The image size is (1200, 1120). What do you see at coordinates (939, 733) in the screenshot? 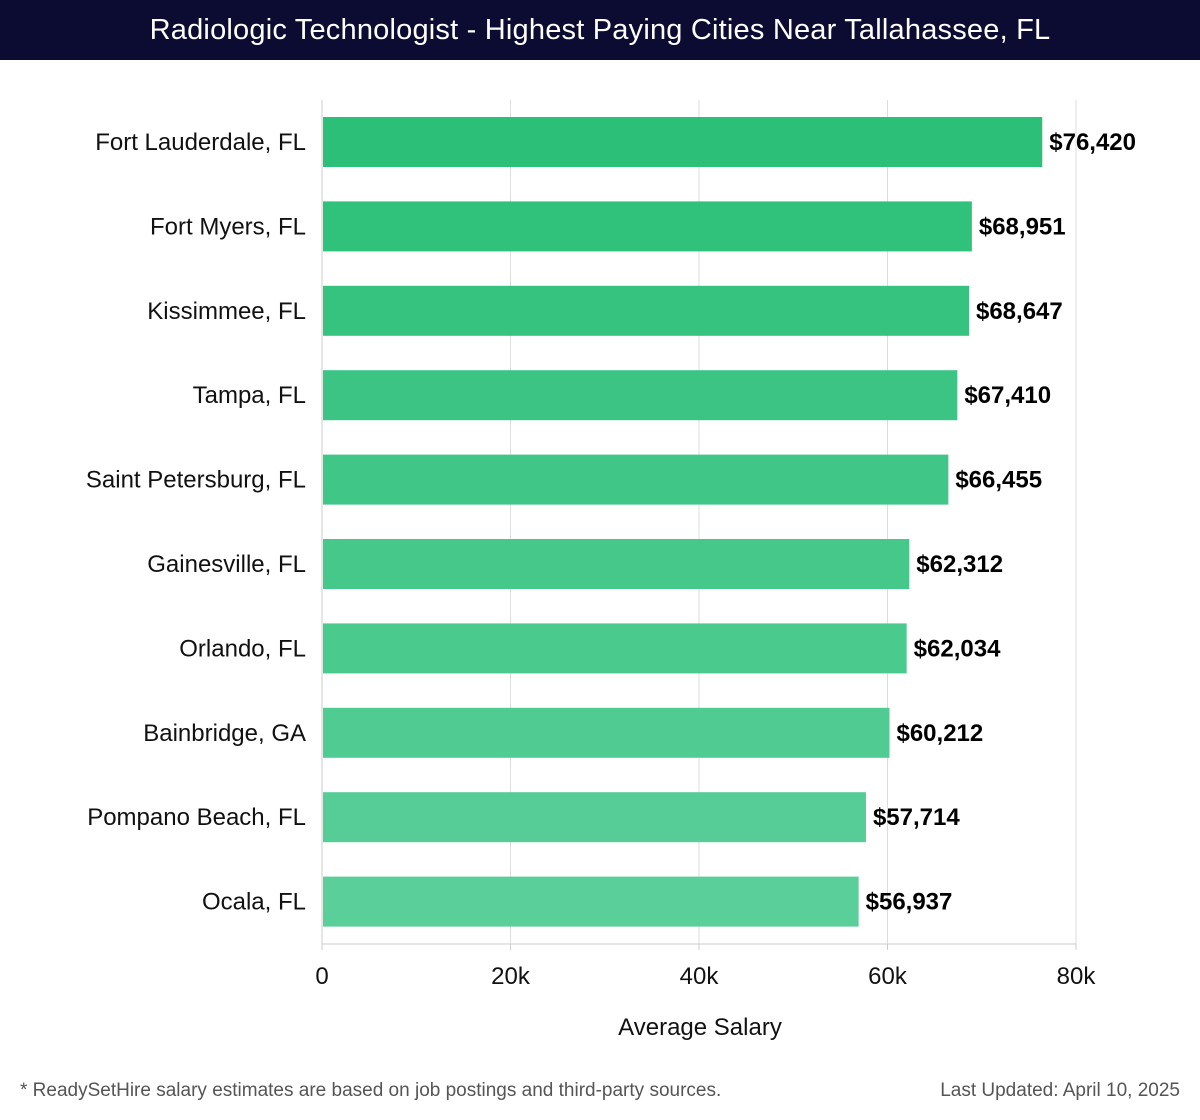
I see `value-label: $60,212` at bounding box center [939, 733].